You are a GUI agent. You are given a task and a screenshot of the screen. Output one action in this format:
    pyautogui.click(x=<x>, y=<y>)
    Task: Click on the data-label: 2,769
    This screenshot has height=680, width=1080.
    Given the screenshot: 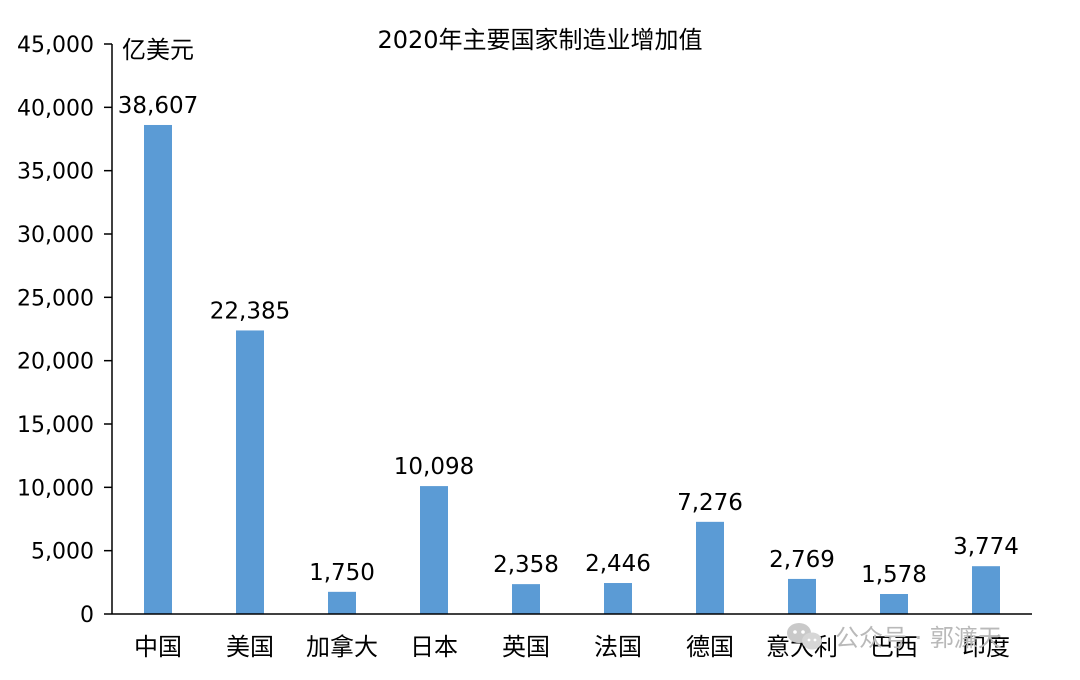 What is the action you would take?
    pyautogui.click(x=802, y=560)
    